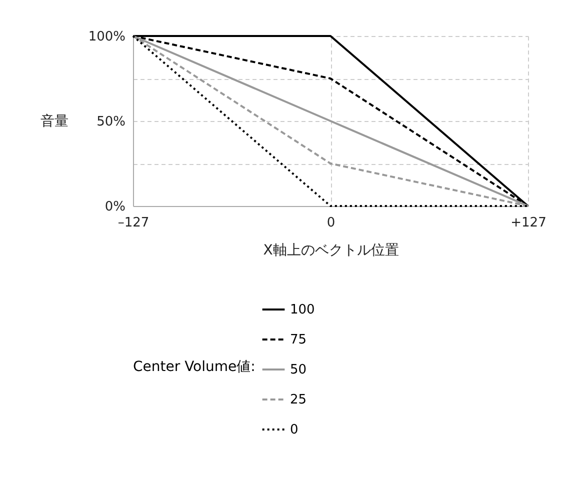 This screenshot has width=585, height=493. What do you see at coordinates (298, 370) in the screenshot?
I see `legend-label: 50` at bounding box center [298, 370].